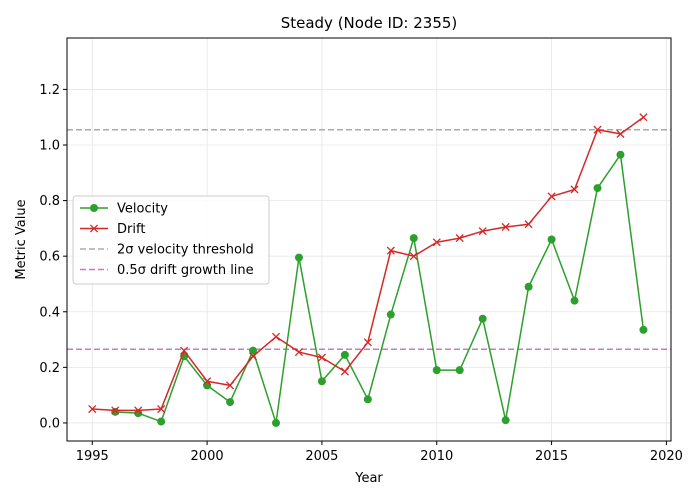 This screenshot has width=700, height=500. Describe the element at coordinates (49, 257) in the screenshot. I see `y-tick-label: 0.6` at that location.